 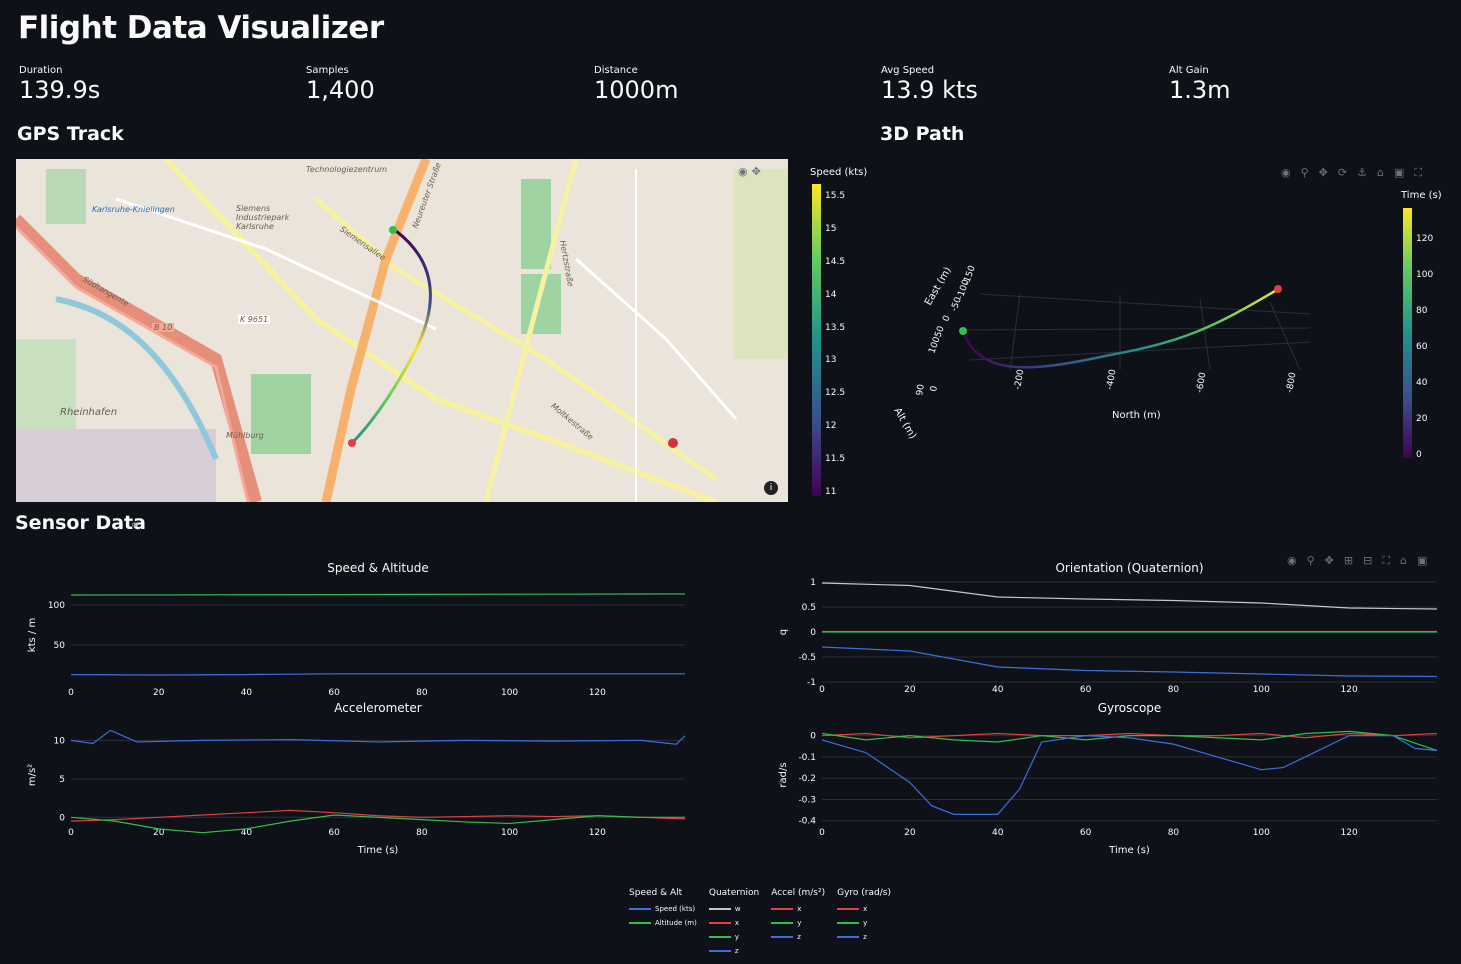 I want to click on x-tick-label: 100, so click(x=509, y=693).